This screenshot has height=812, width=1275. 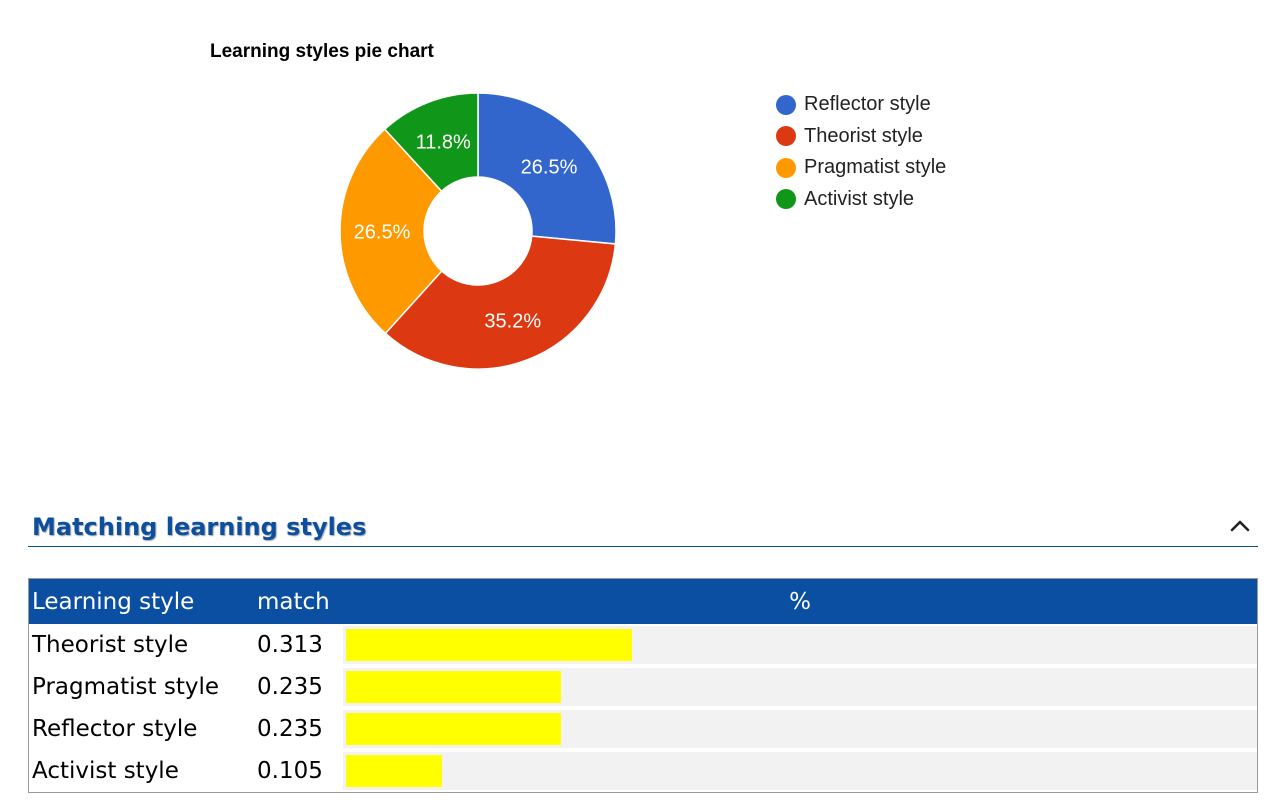 What do you see at coordinates (875, 167) in the screenshot?
I see `legend-label: Pragmatist style` at bounding box center [875, 167].